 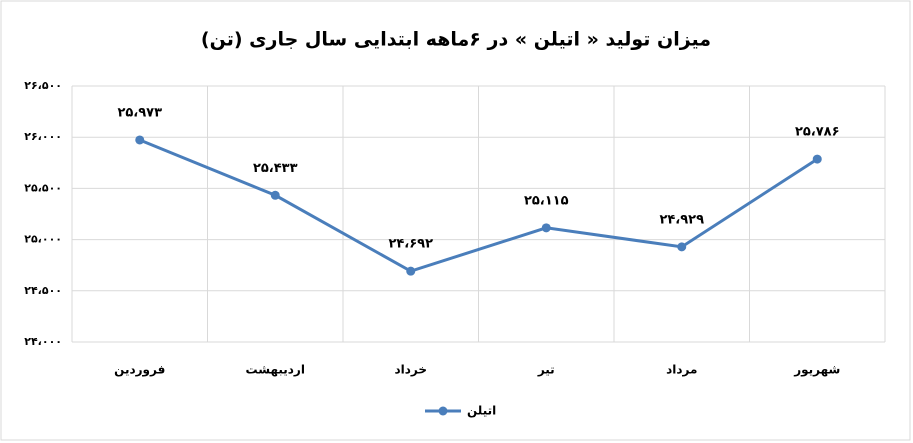 I want to click on y-tick-label: ۲۶،۵۰۰, so click(x=43, y=85).